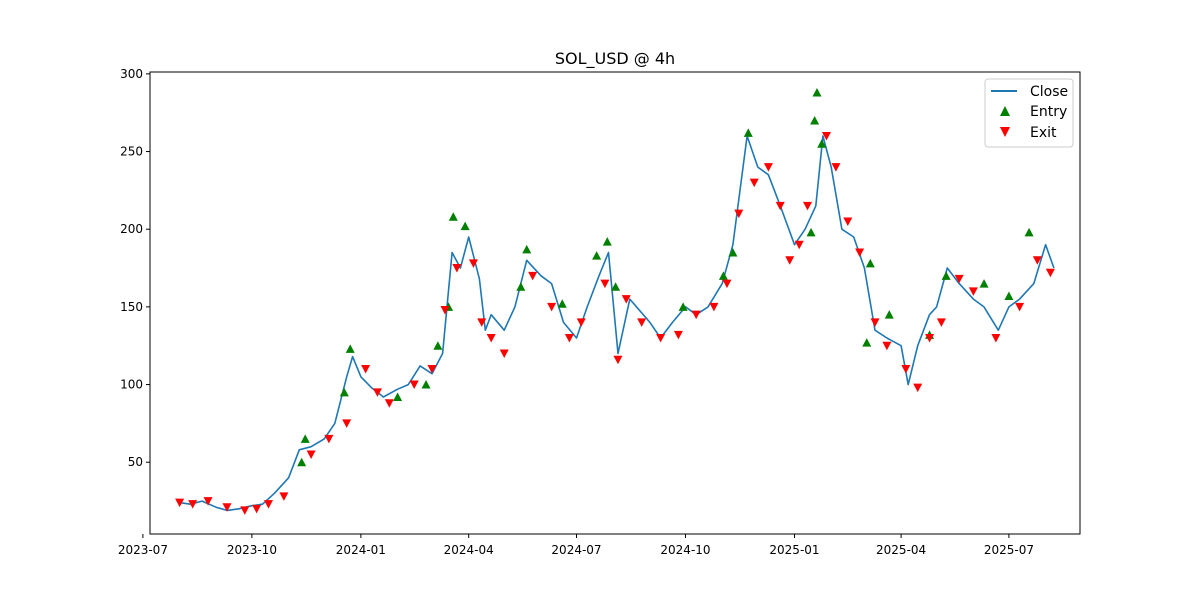  Describe the element at coordinates (615, 59) in the screenshot. I see `chart-title: SOL_USD @ 4h` at that location.